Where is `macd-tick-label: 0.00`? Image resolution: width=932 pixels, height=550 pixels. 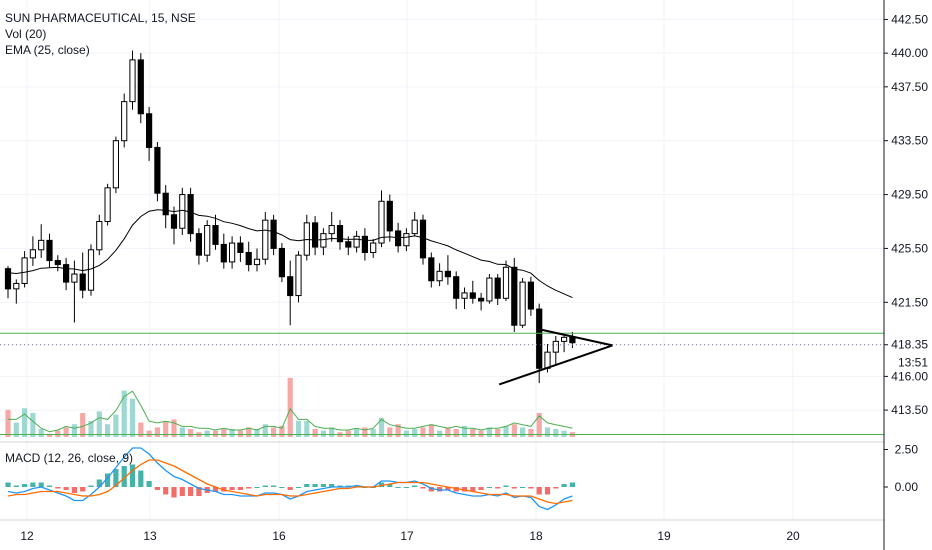
macd-tick-label: 0.00 is located at coordinates (907, 487).